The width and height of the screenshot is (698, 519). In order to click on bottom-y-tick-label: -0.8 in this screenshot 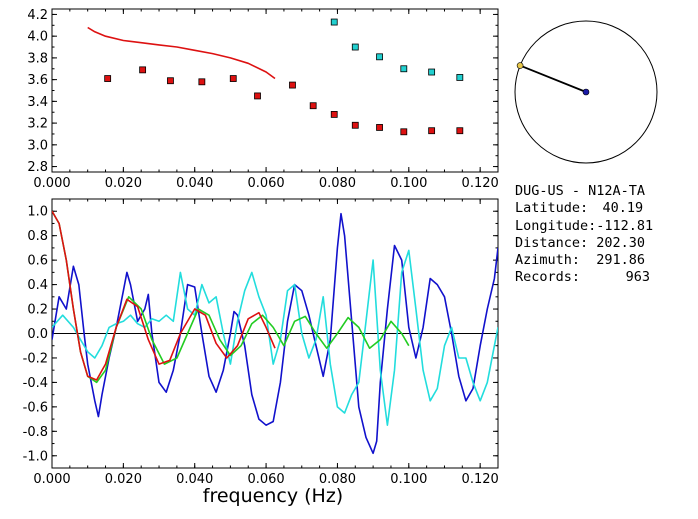, I will do `click(35, 432)`.